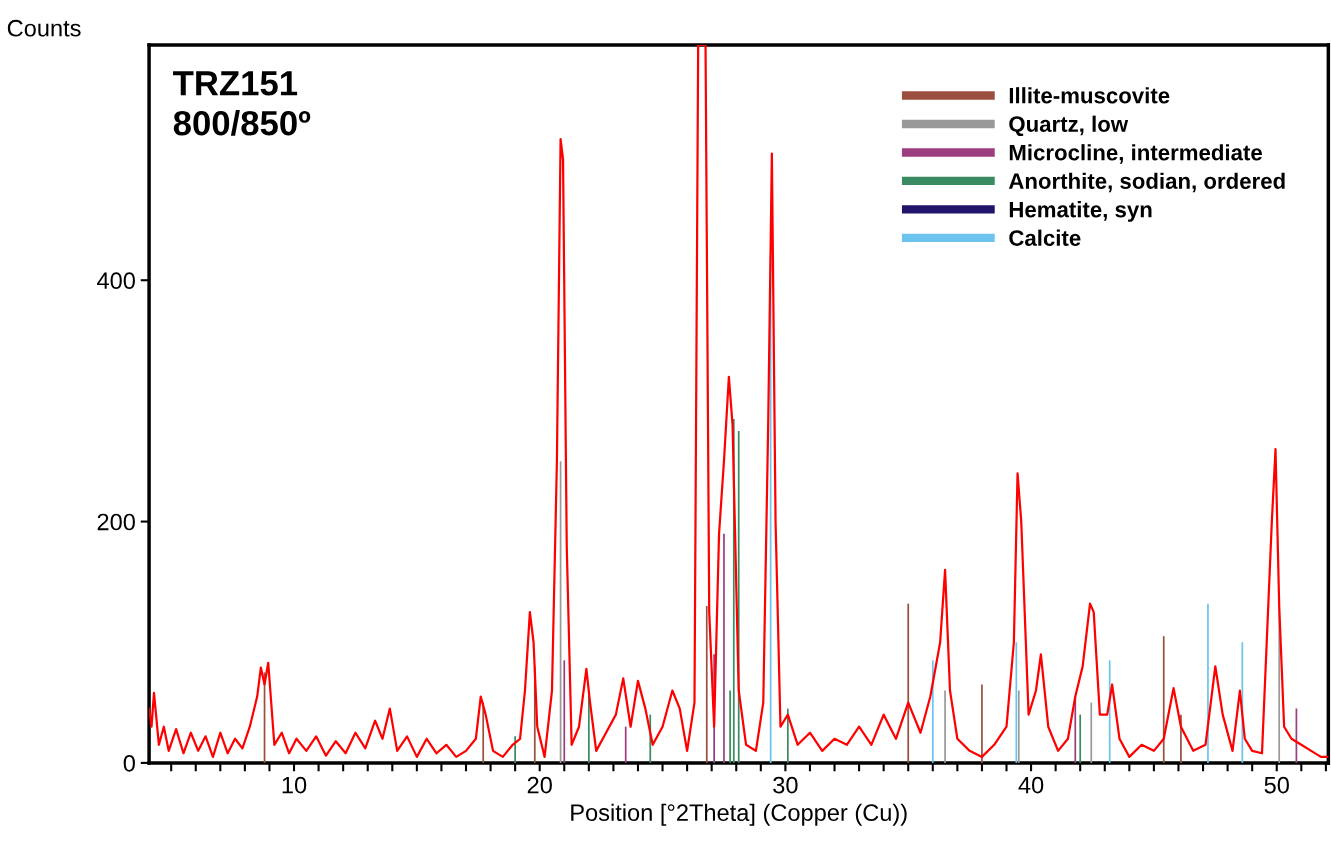 The image size is (1331, 864). I want to click on legend-label: Calcite, so click(1045, 237).